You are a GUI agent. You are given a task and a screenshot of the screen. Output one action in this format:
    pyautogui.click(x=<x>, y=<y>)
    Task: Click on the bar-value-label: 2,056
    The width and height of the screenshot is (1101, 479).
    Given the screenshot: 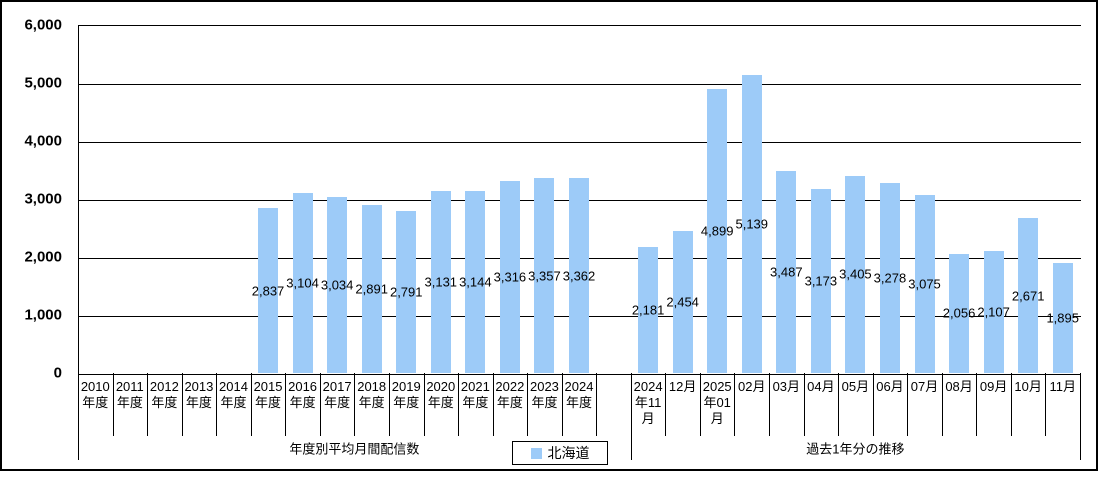 What is the action you would take?
    pyautogui.click(x=959, y=313)
    